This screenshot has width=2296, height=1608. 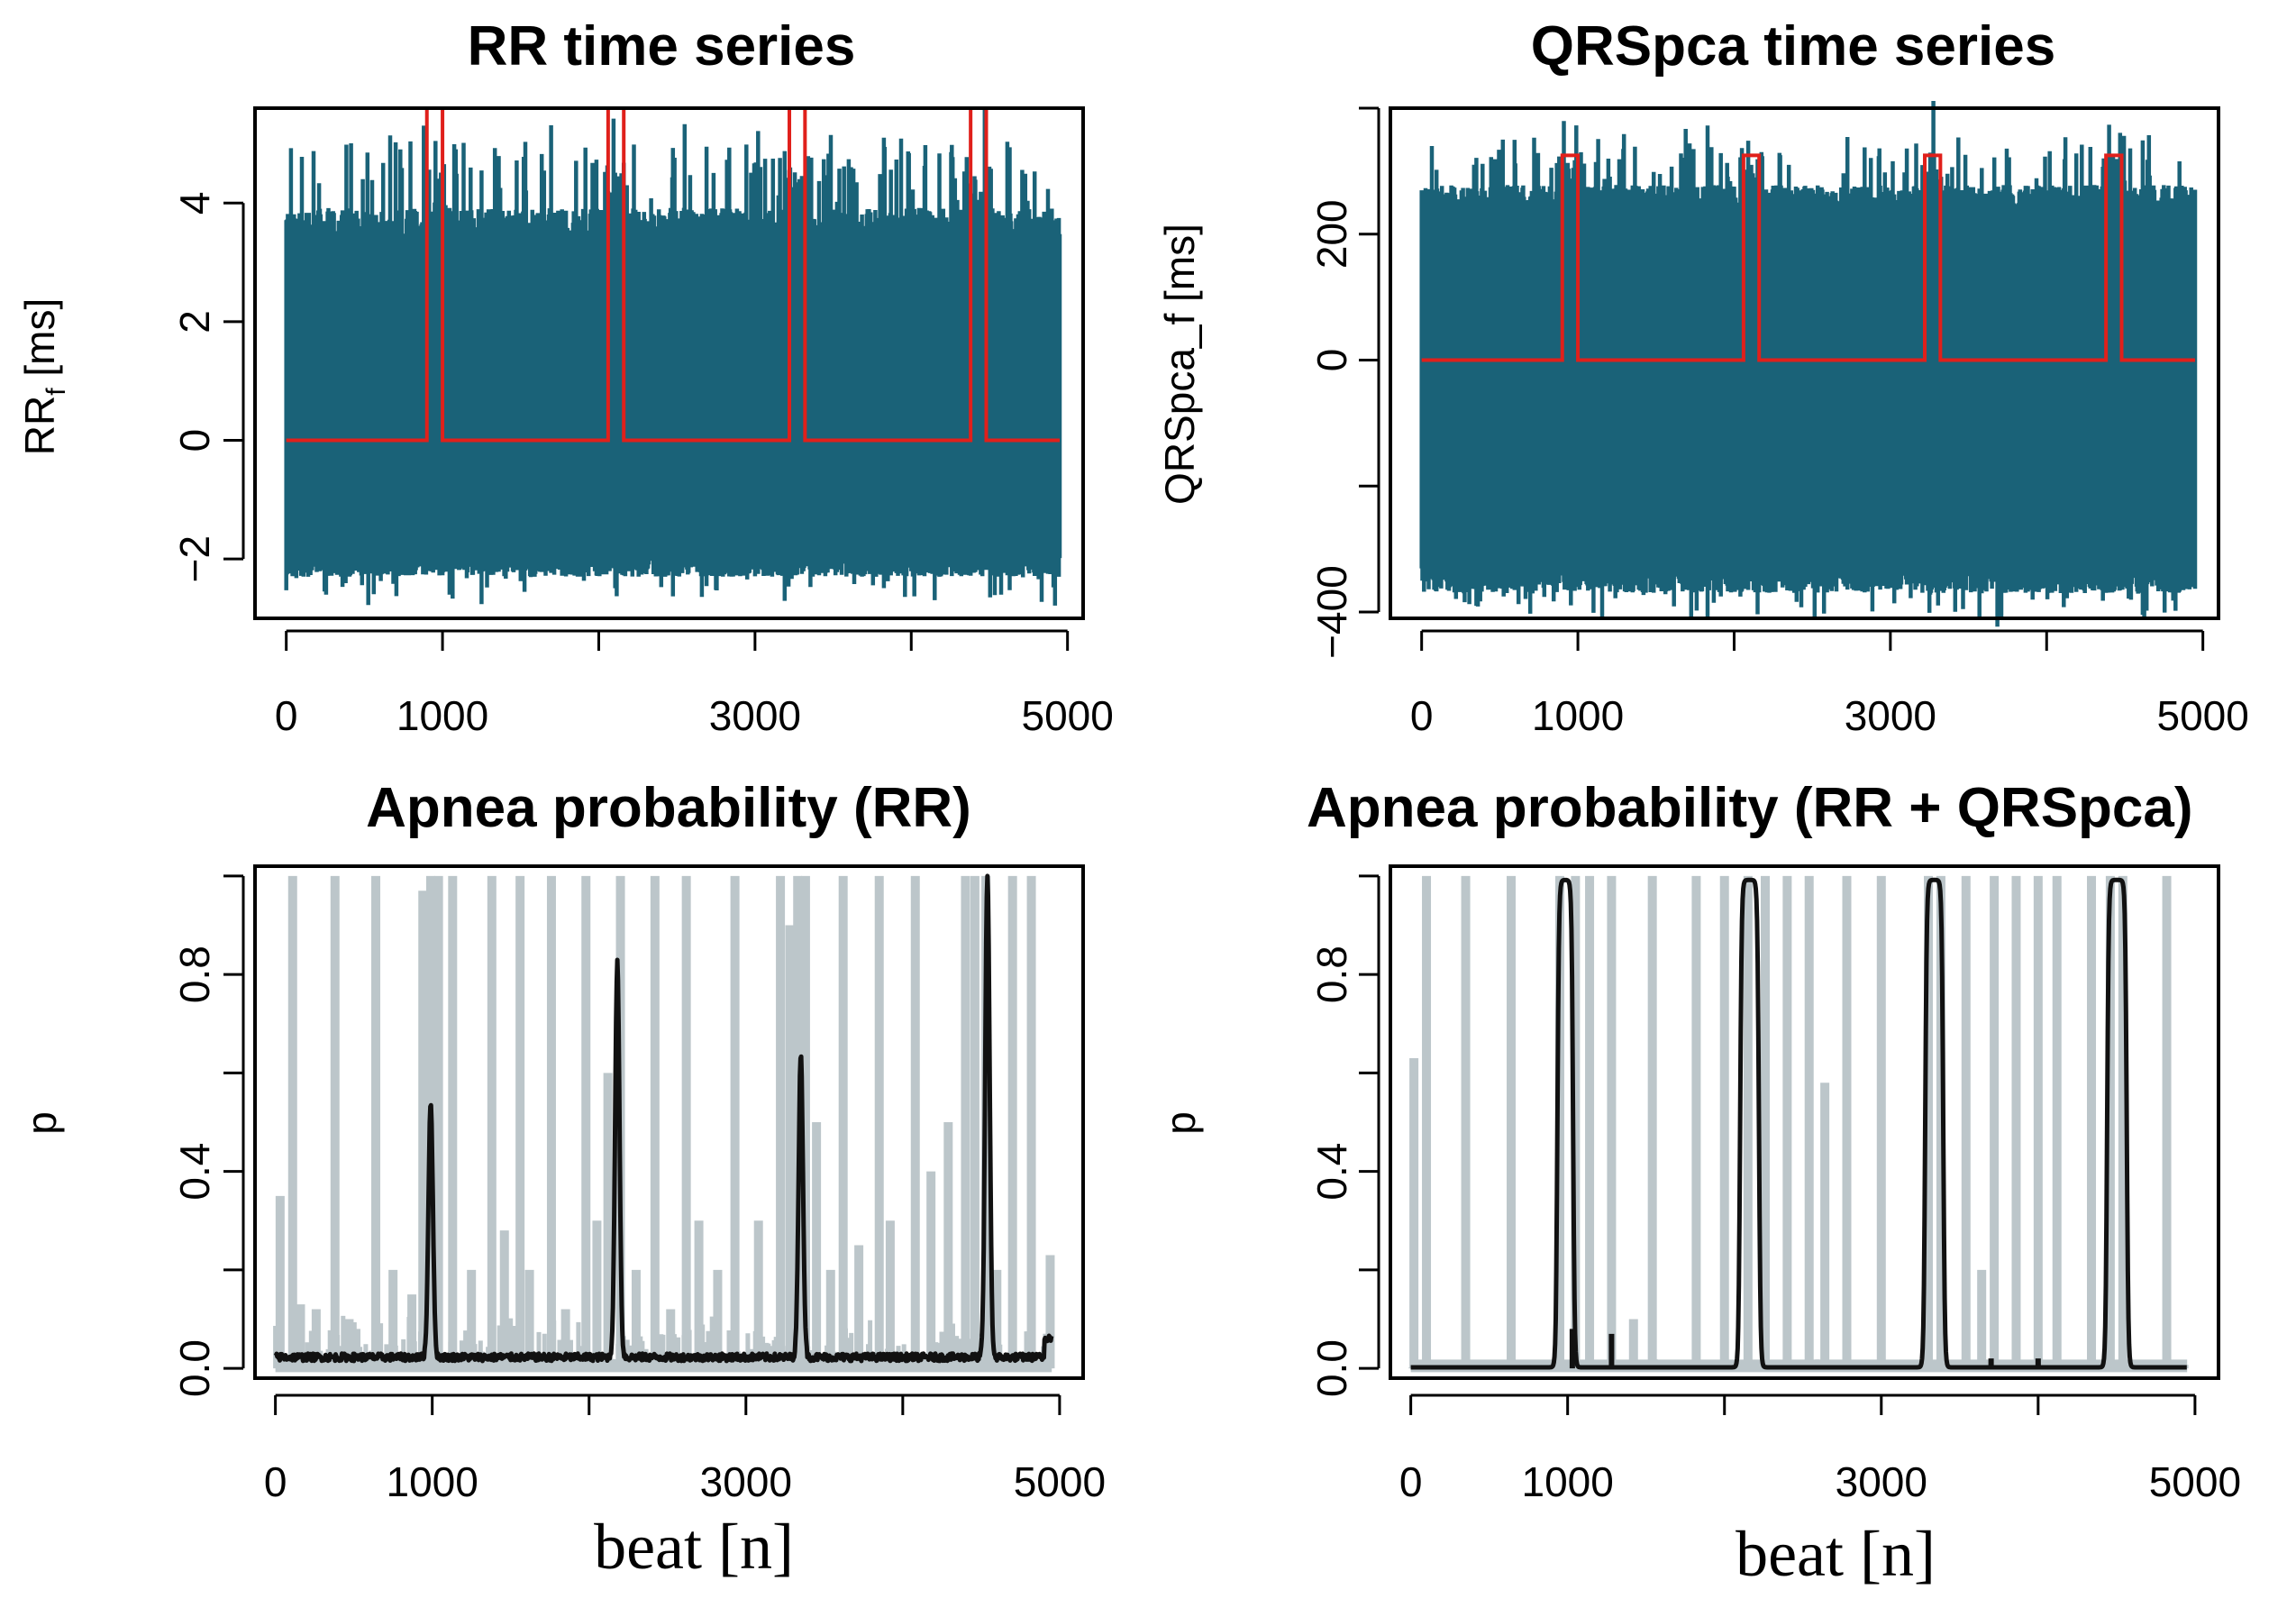 I want to click on panel-qrs-ylabel: QRSpca_f [ms], so click(x=1179, y=364).